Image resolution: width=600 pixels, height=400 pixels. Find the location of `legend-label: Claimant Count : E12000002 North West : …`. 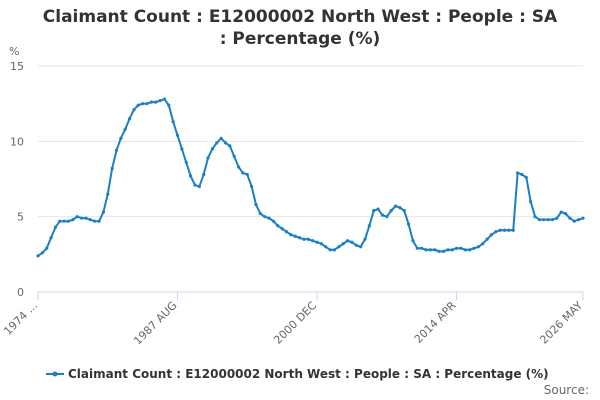

legend-label: Claimant Count : E12000002 North West : … is located at coordinates (308, 374).